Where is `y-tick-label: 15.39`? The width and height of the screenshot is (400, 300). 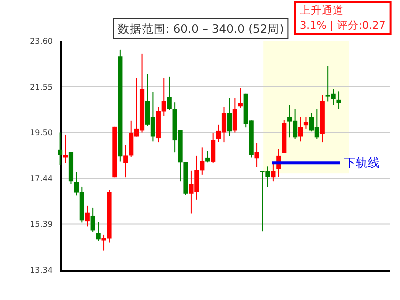 y-tick-label: 15.39 is located at coordinates (41, 225).